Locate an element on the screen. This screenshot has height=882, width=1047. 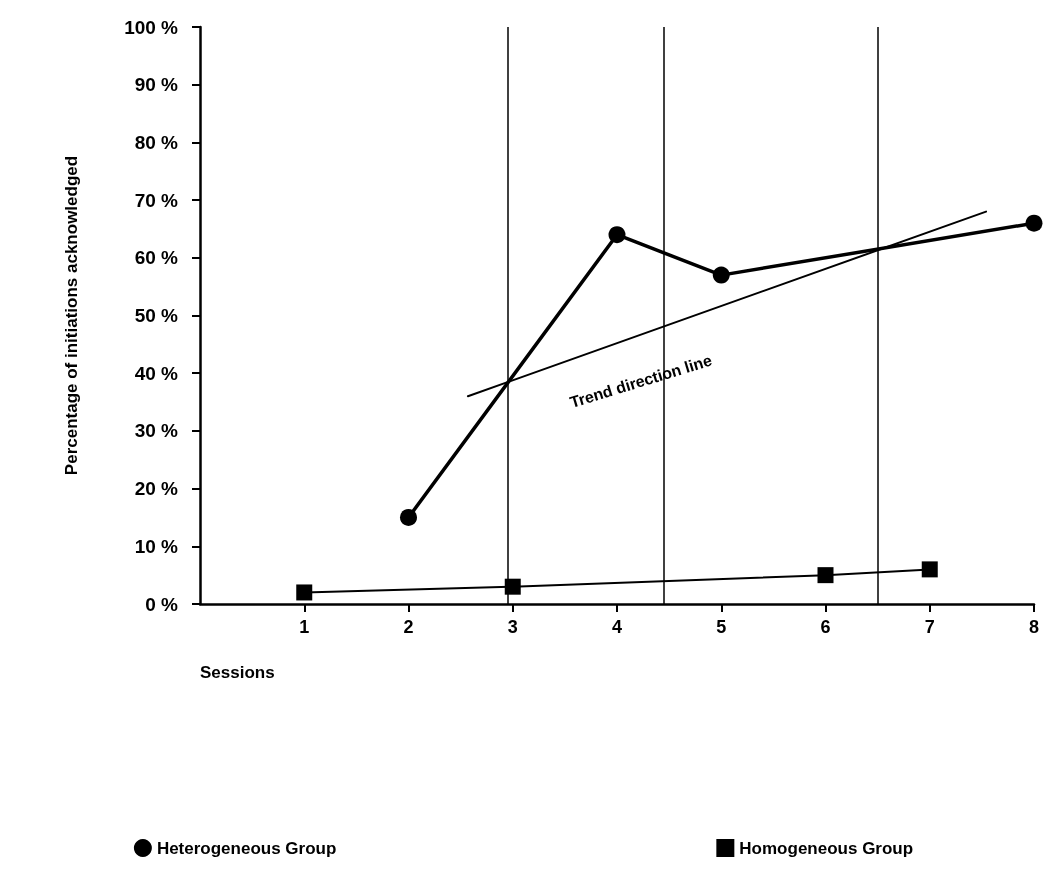
x-tick-label: 4 is located at coordinates (617, 627).